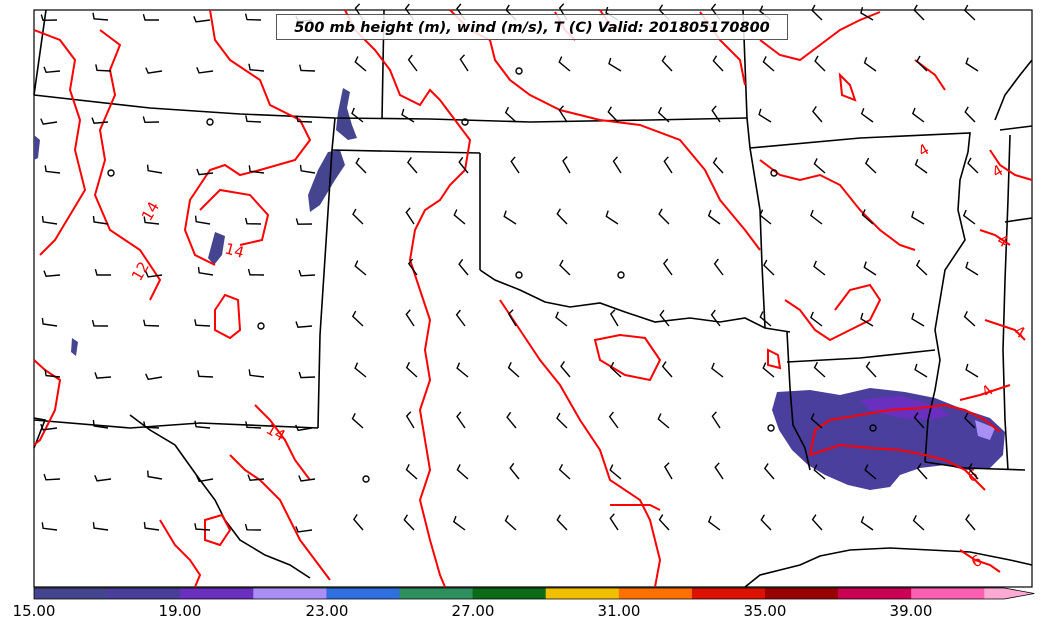 The width and height of the screenshot is (1041, 633). I want to click on border-la-south, so click(975, 466).